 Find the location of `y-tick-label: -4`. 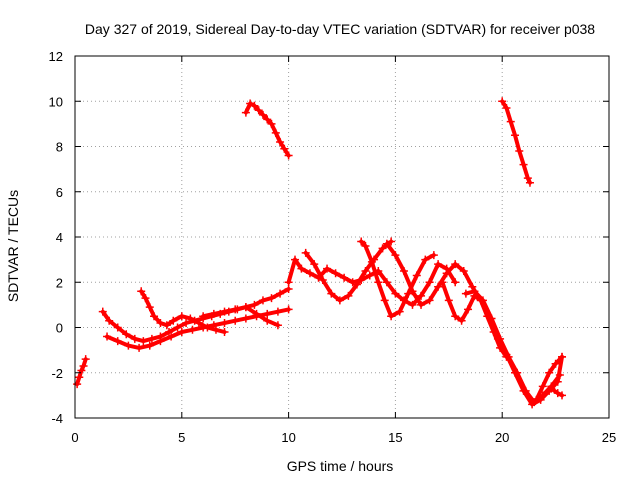

y-tick-label: -4 is located at coordinates (57, 418).